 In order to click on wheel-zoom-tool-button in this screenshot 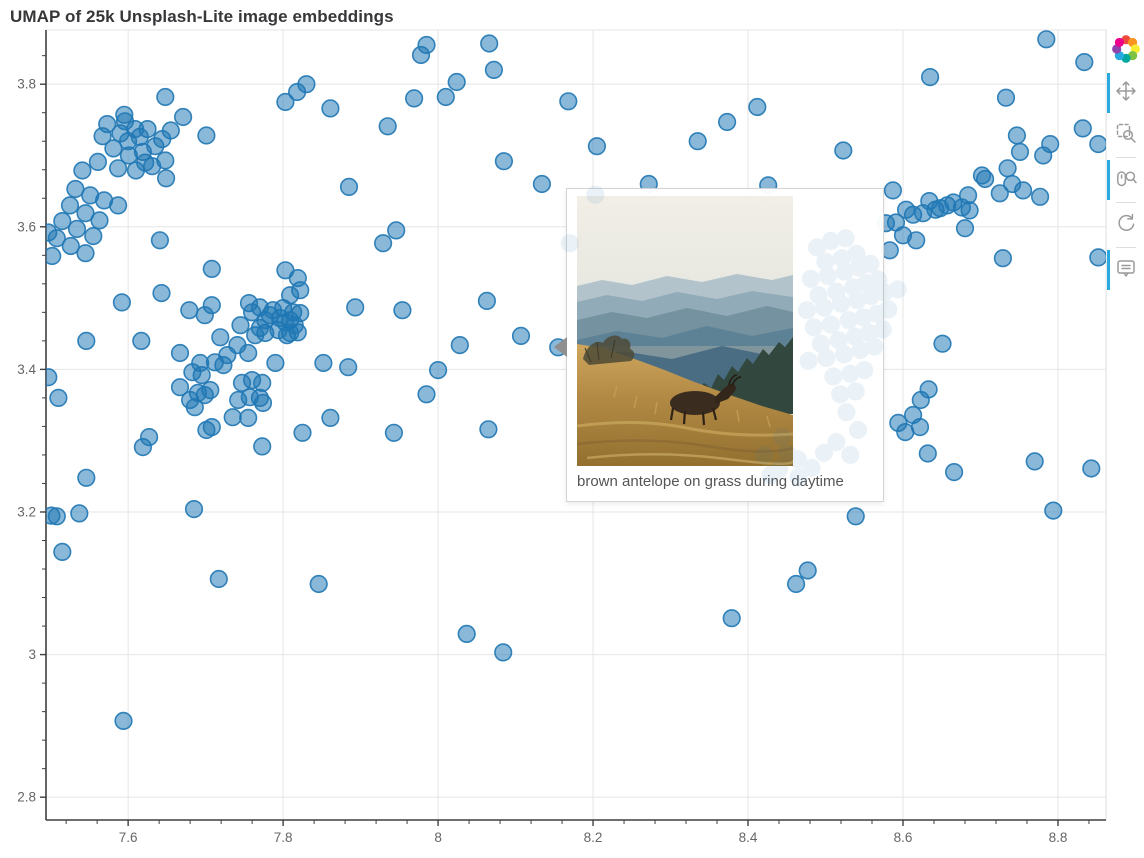, I will do `click(1125, 180)`.